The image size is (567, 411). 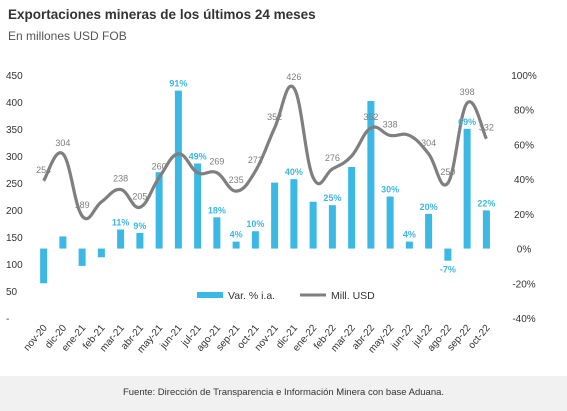 I want to click on bar-label: 11%, so click(x=121, y=222).